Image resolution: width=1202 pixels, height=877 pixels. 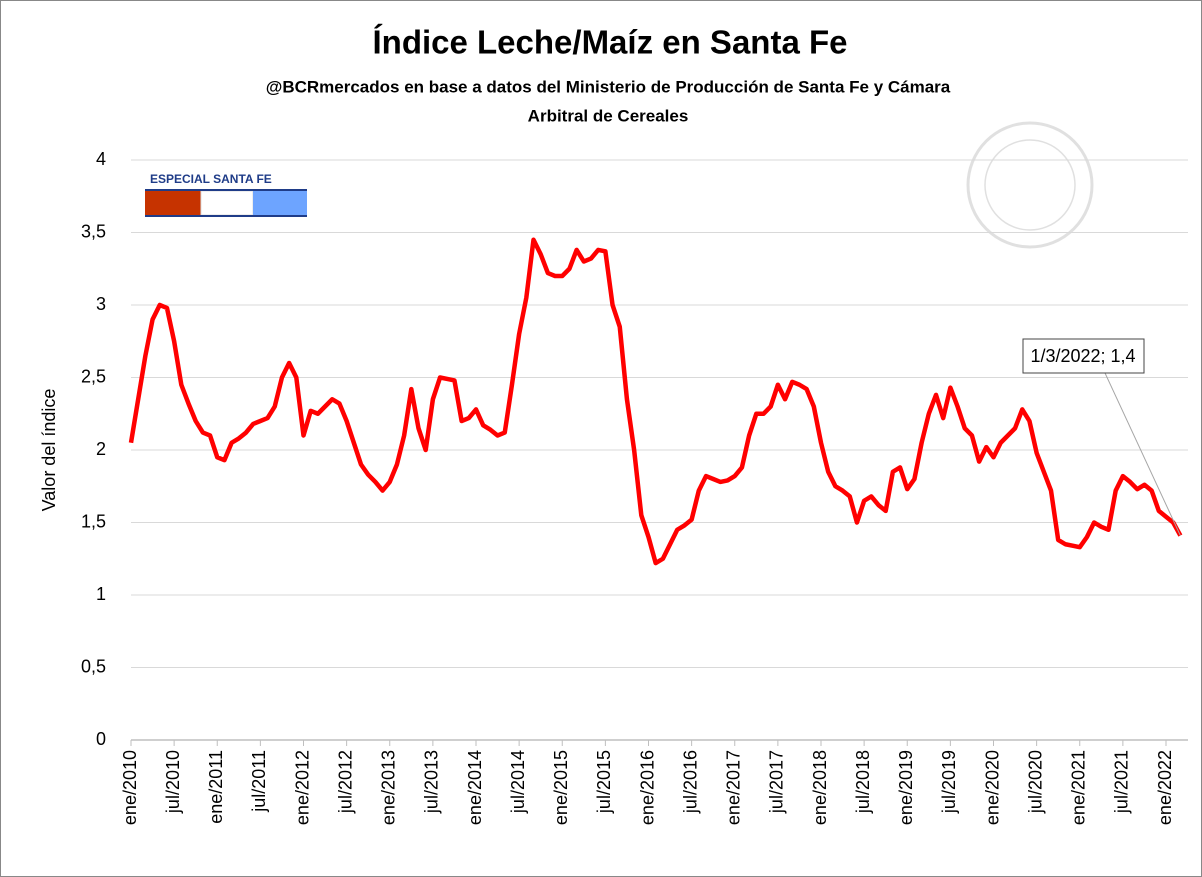 I want to click on x-tick-label: ene/2016, so click(x=647, y=787).